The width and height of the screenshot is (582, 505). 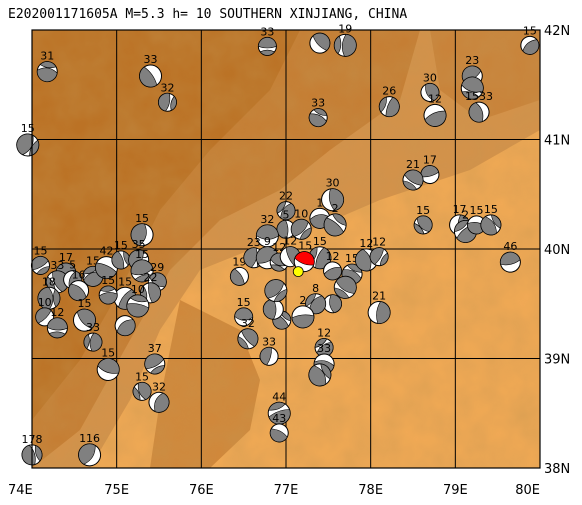 I want to click on depth-label: 9, so click(x=267, y=241).